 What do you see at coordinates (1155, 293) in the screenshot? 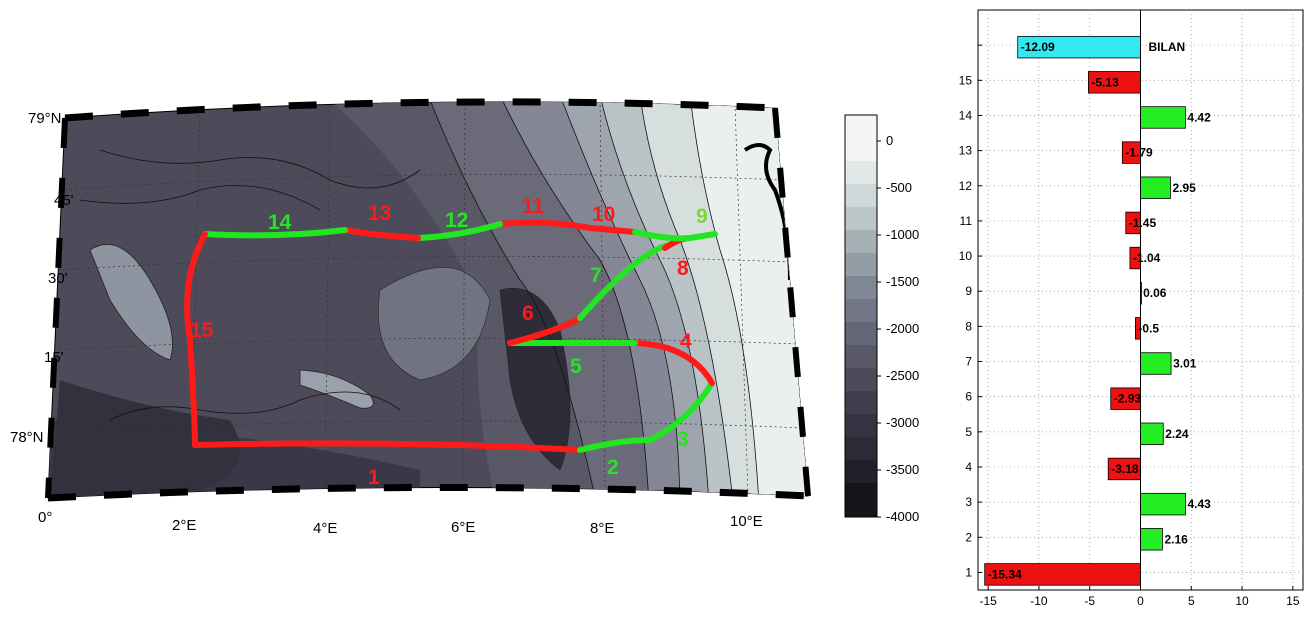
I see `bar-value-label: 0.06` at bounding box center [1155, 293].